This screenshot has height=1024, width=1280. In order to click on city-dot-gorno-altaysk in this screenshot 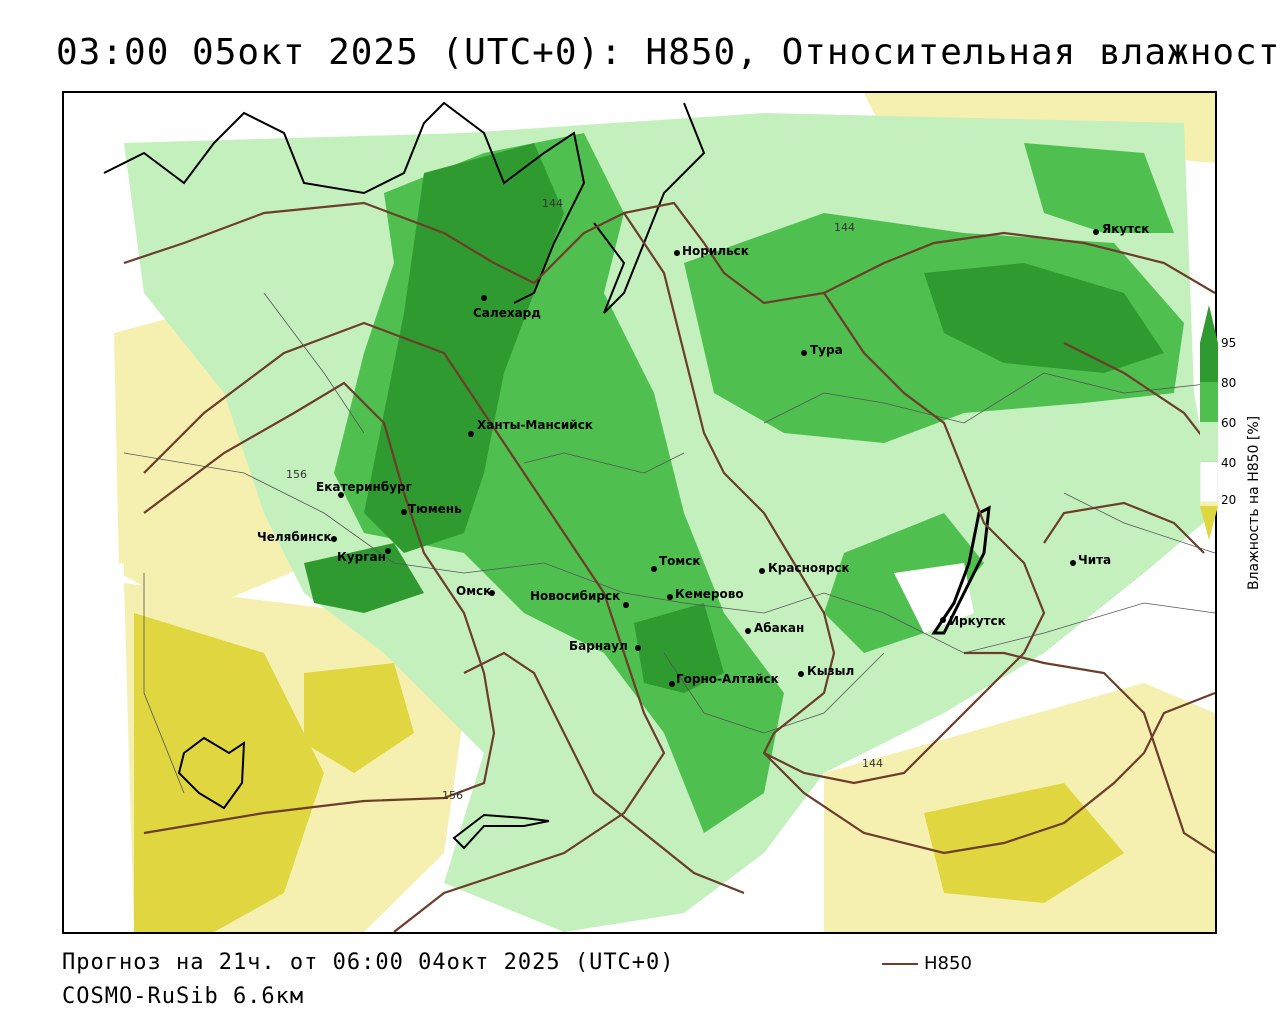, I will do `click(672, 684)`.